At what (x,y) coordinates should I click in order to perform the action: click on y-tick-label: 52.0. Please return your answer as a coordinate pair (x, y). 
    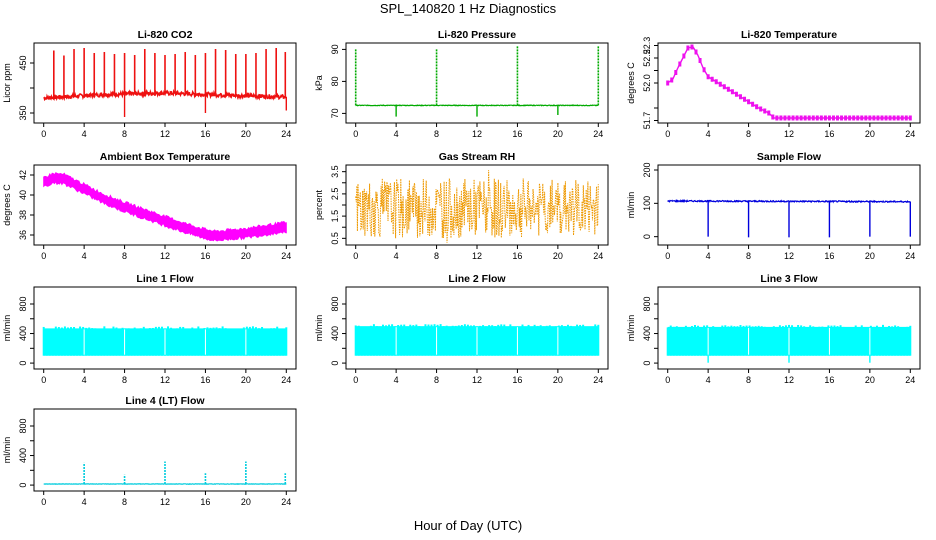
    Looking at the image, I should click on (647, 83).